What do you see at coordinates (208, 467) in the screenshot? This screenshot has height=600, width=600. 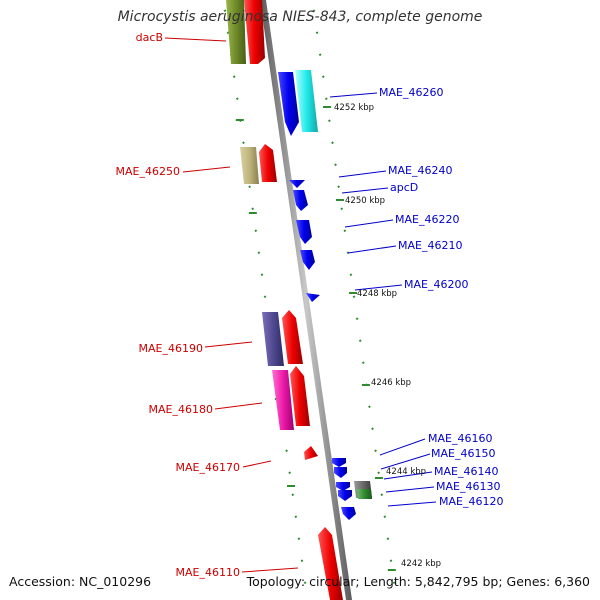 I see `gene-label-left: MAE_46170` at bounding box center [208, 467].